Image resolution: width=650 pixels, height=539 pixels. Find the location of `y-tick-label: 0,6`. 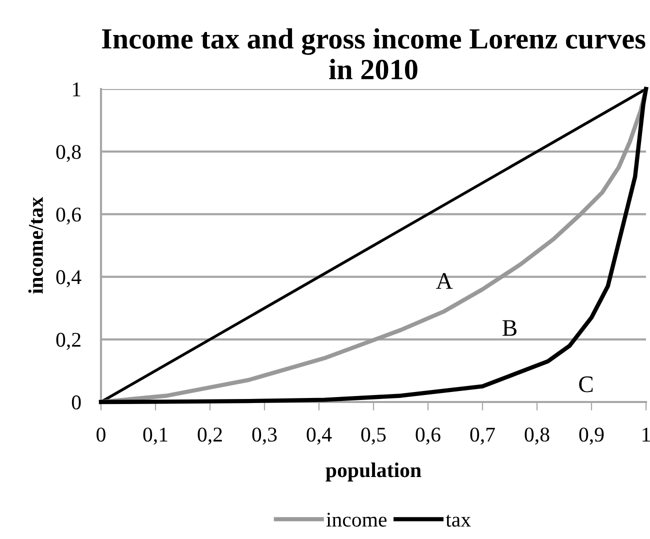

y-tick-label: 0,6 is located at coordinates (68, 216).